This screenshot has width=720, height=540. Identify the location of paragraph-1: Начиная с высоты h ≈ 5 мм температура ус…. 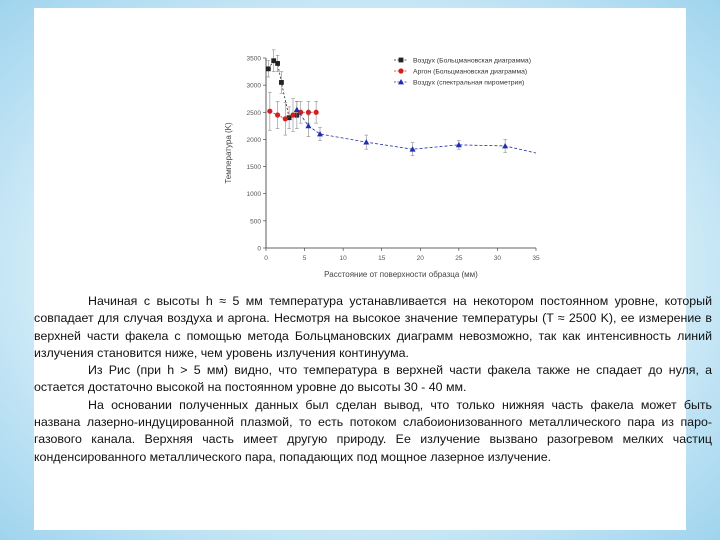
(373, 327).